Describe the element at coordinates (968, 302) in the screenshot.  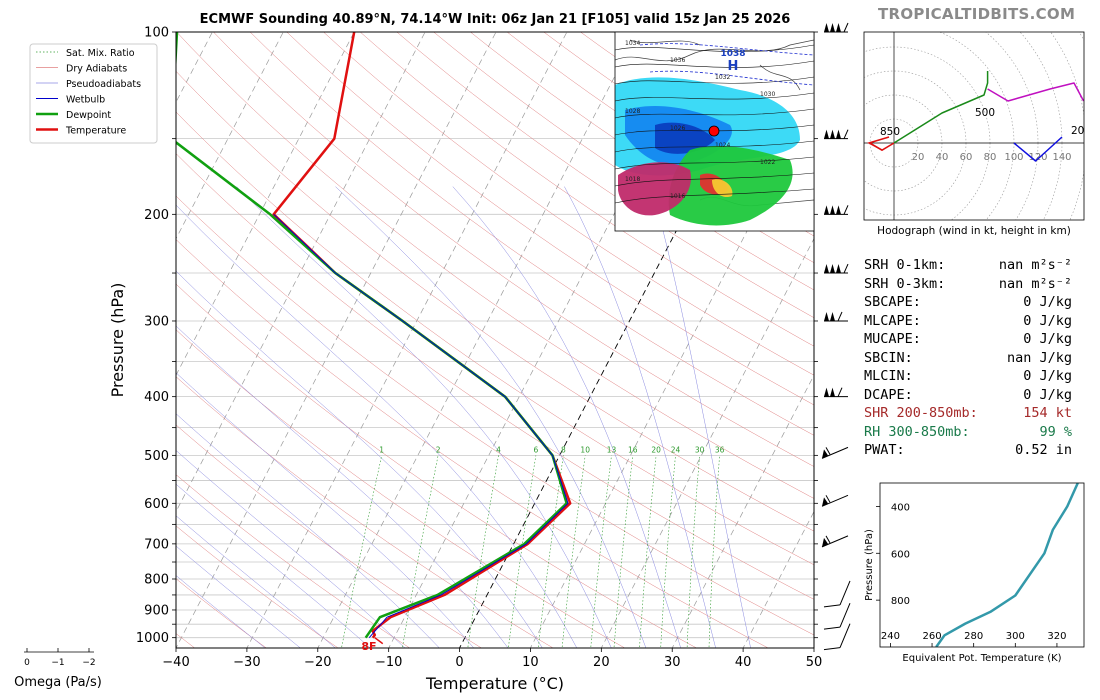
I see `stat-row: SBCAPE: 0 J/kg` at that location.